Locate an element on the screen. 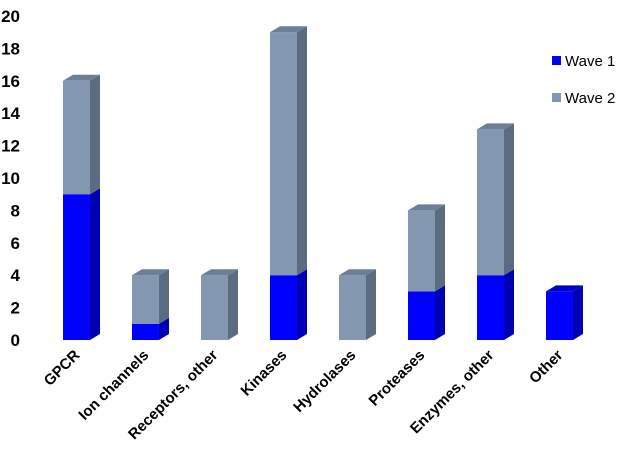  legend-item: Wave 1 is located at coordinates (583, 61).